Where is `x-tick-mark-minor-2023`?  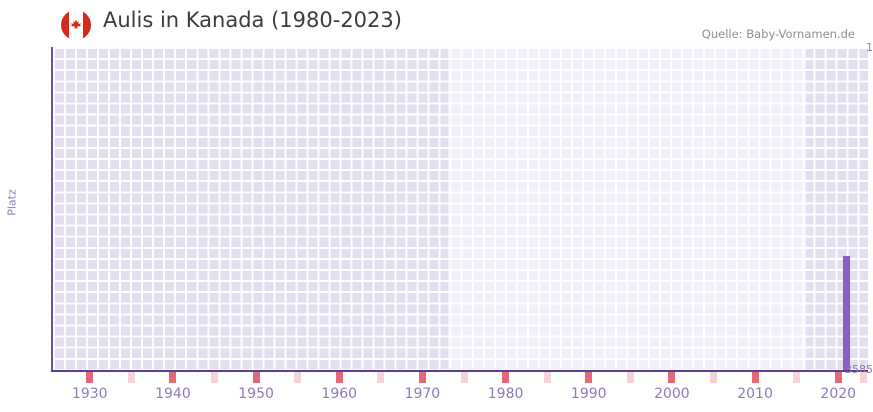 x-tick-mark-minor-2023 is located at coordinates (863, 377).